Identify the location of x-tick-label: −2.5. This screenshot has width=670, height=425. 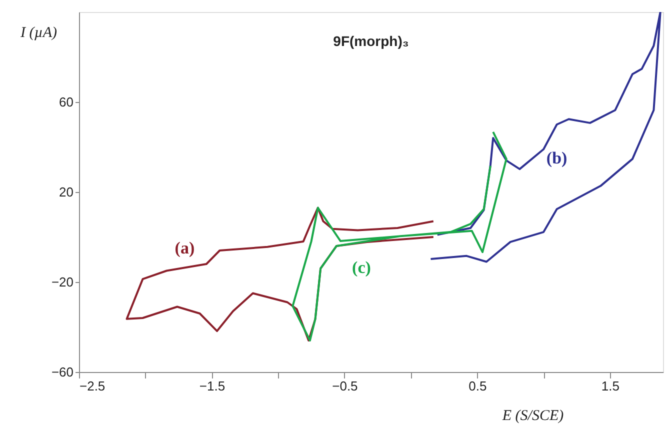
(93, 386).